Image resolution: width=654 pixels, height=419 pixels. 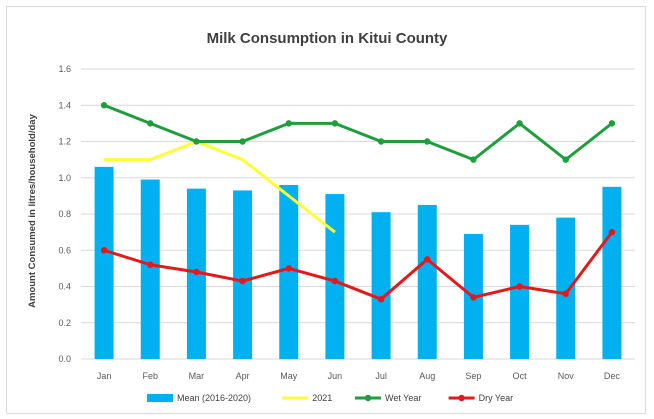 What do you see at coordinates (496, 398) in the screenshot?
I see `legend-label: Dry Year` at bounding box center [496, 398].